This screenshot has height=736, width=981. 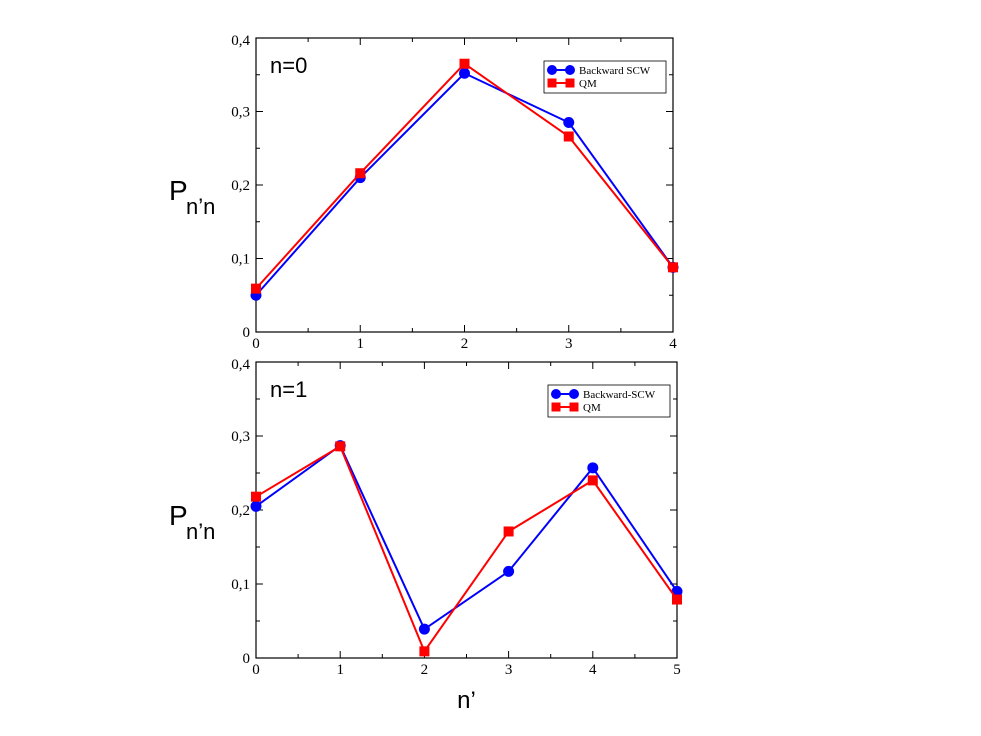 I want to click on legend-label: Backward-SCW, so click(x=619, y=395).